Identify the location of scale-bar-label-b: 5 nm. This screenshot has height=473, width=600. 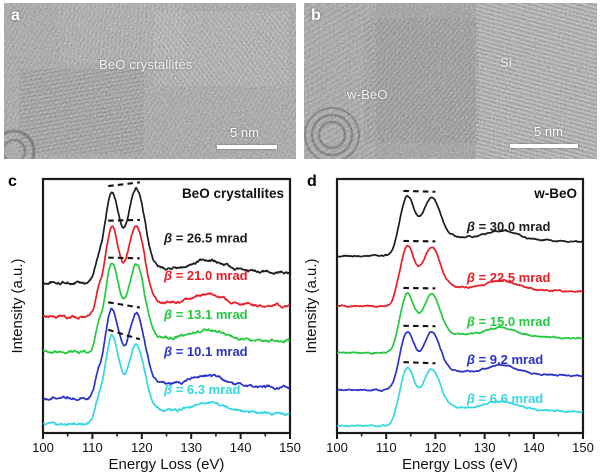
(548, 131).